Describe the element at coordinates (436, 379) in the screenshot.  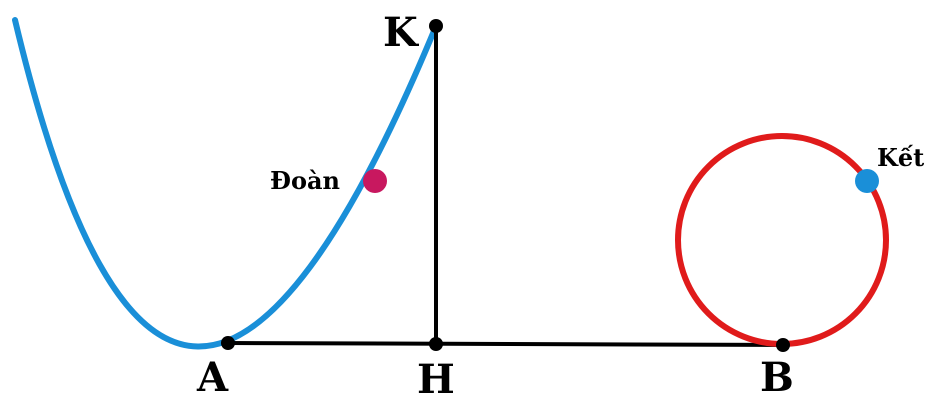
I see `point-h-label: H` at that location.